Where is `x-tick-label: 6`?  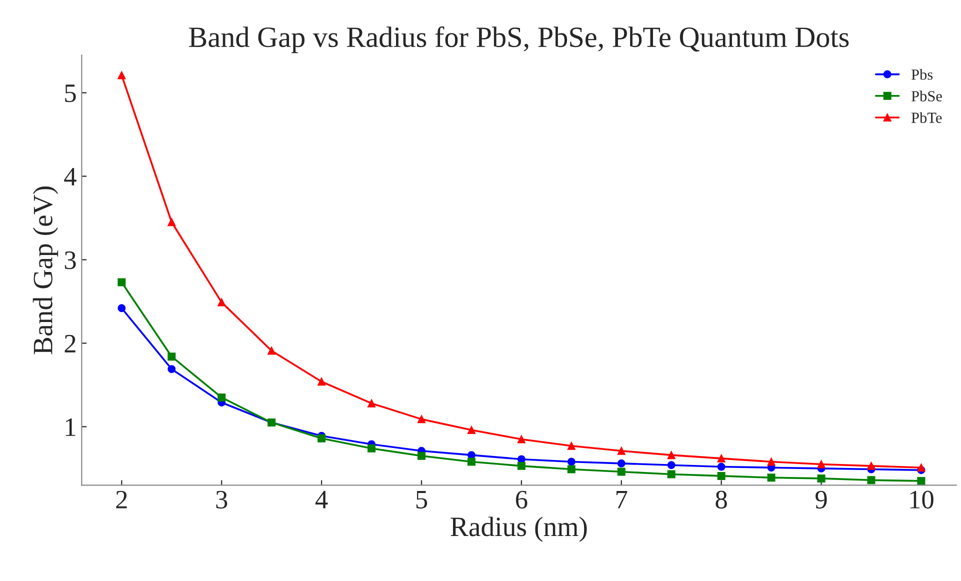
x-tick-label: 6 is located at coordinates (522, 499).